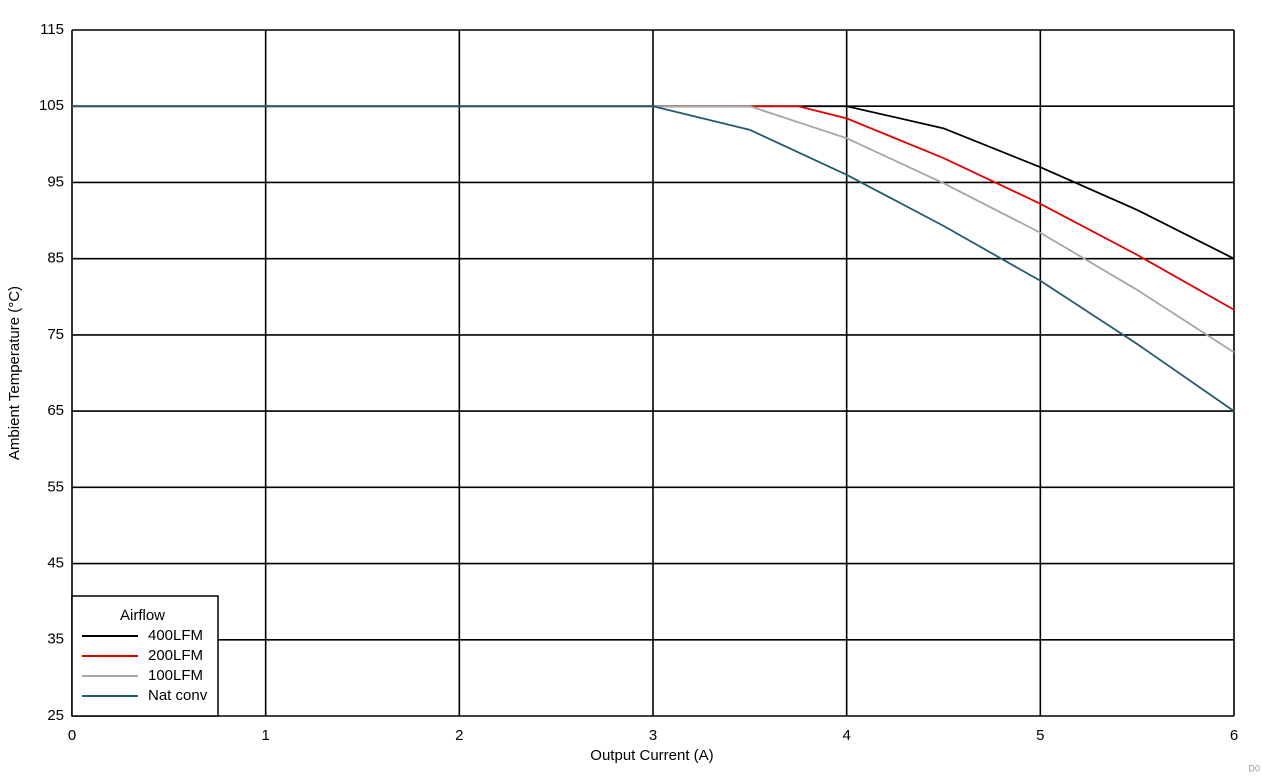  What do you see at coordinates (175, 675) in the screenshot?
I see `legend-label: 100LFM` at bounding box center [175, 675].